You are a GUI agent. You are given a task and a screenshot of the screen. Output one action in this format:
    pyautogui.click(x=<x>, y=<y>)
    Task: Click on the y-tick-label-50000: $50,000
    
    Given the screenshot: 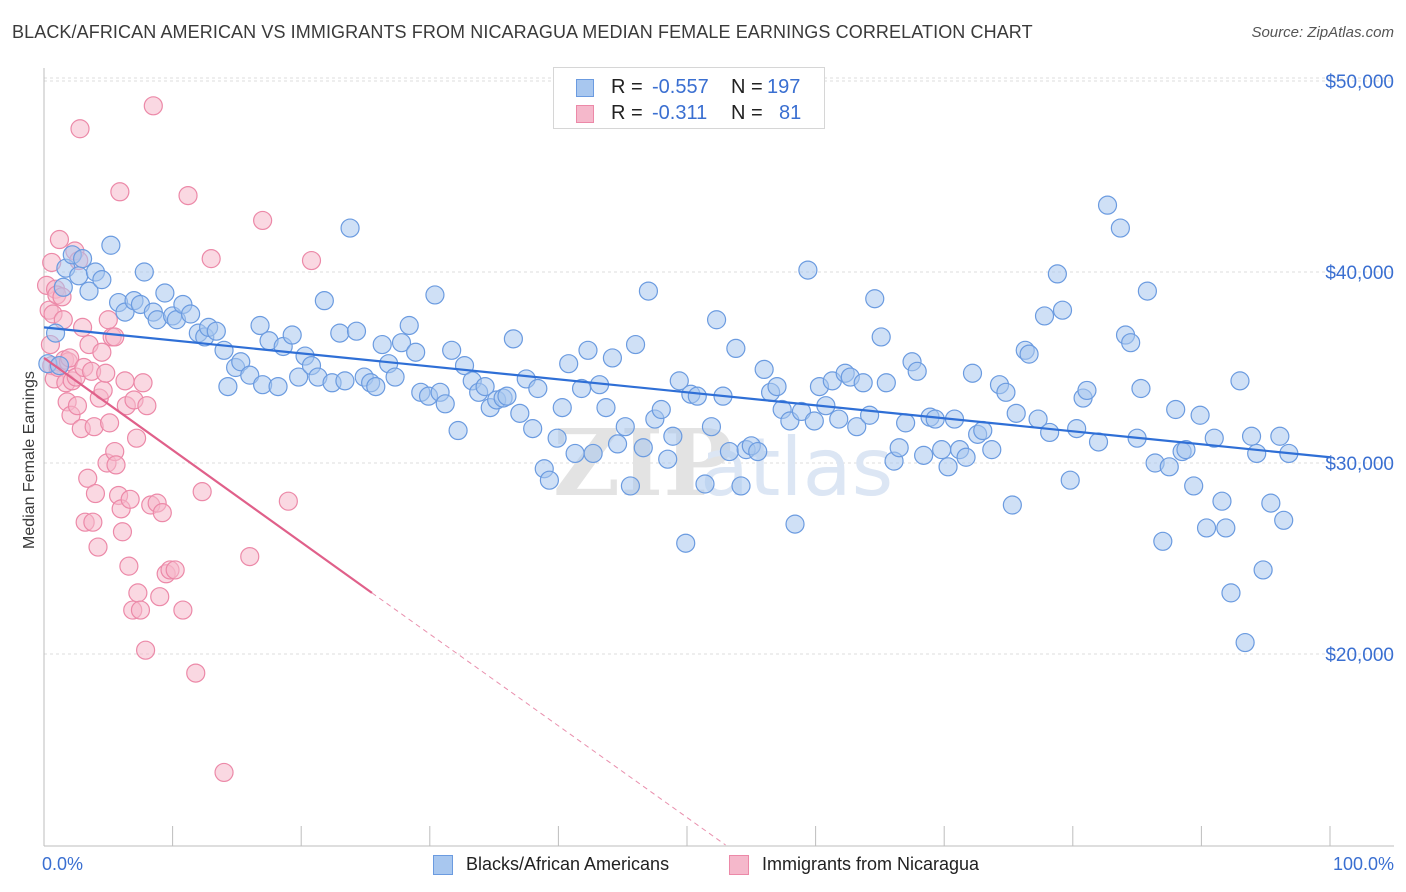 What is the action you would take?
    pyautogui.click(x=1359, y=82)
    